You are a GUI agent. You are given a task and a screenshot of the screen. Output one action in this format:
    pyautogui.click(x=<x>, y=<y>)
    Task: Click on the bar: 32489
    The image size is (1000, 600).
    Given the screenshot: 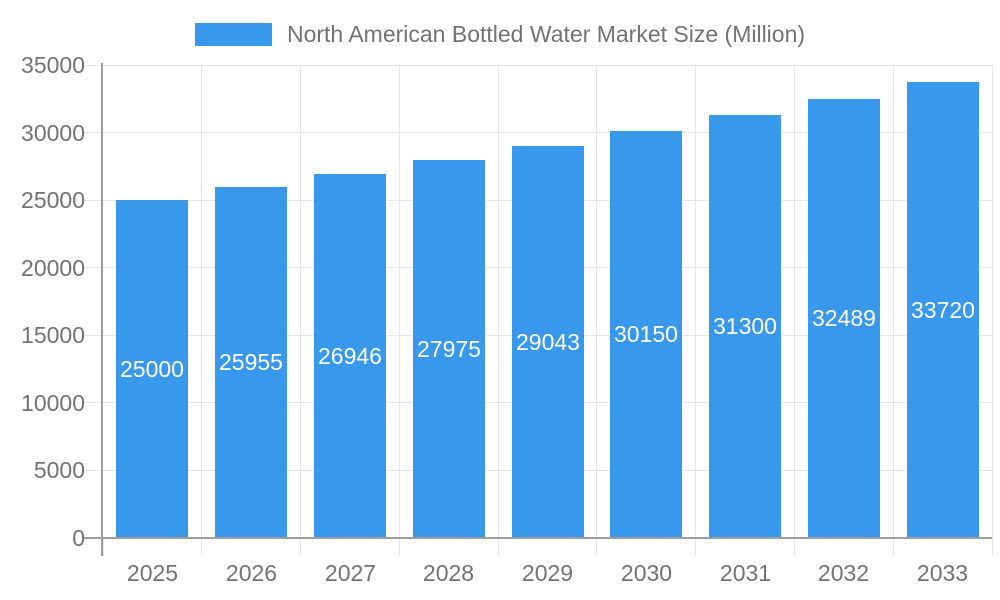 What is the action you would take?
    pyautogui.click(x=844, y=318)
    